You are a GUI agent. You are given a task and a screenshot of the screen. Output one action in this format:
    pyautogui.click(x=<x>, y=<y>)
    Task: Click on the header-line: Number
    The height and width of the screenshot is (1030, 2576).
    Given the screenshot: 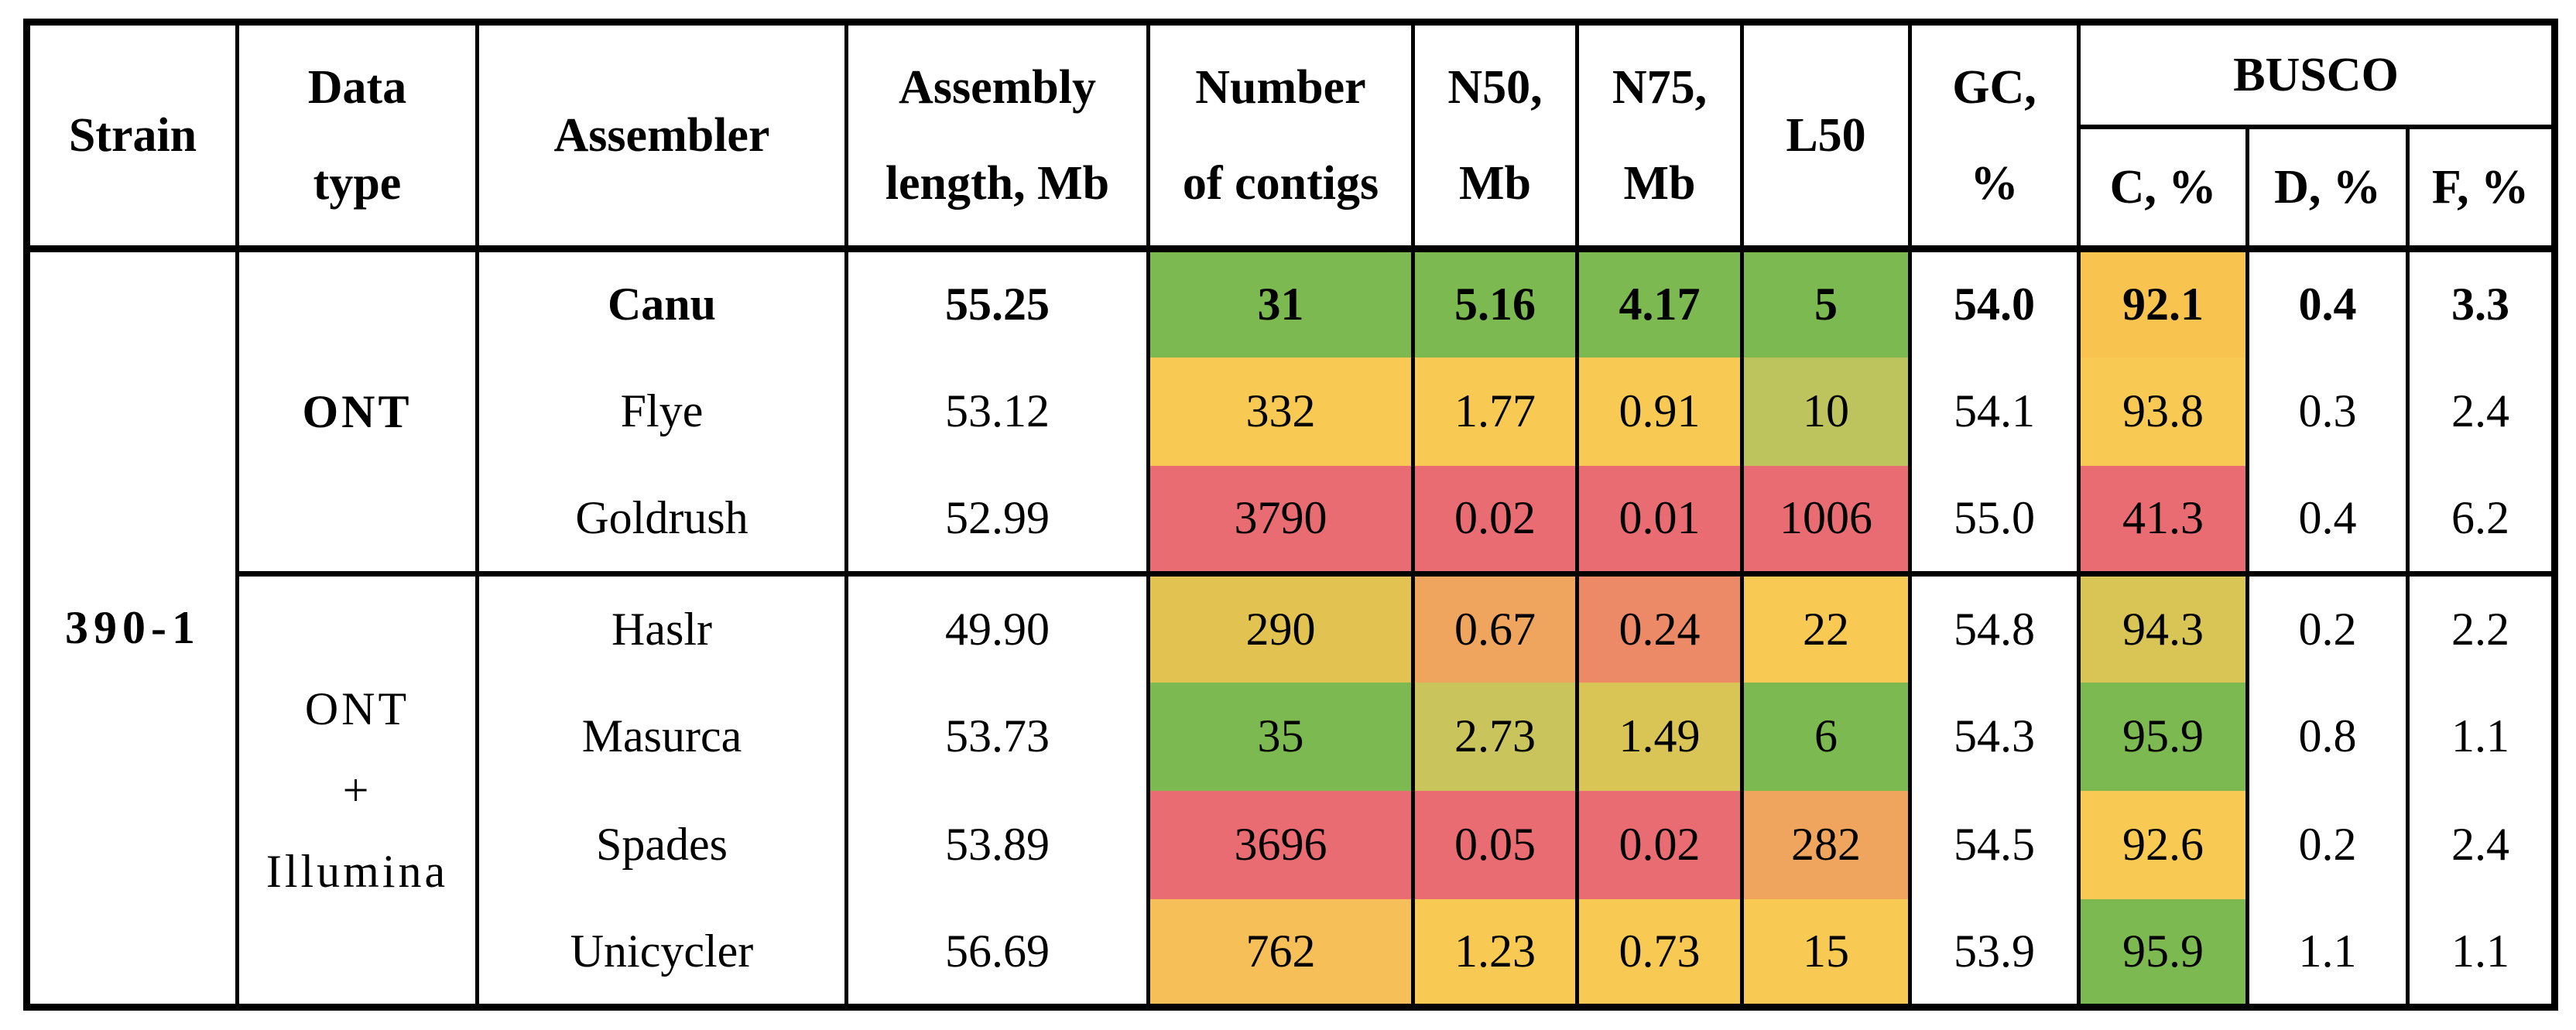 What is the action you would take?
    pyautogui.click(x=1280, y=87)
    